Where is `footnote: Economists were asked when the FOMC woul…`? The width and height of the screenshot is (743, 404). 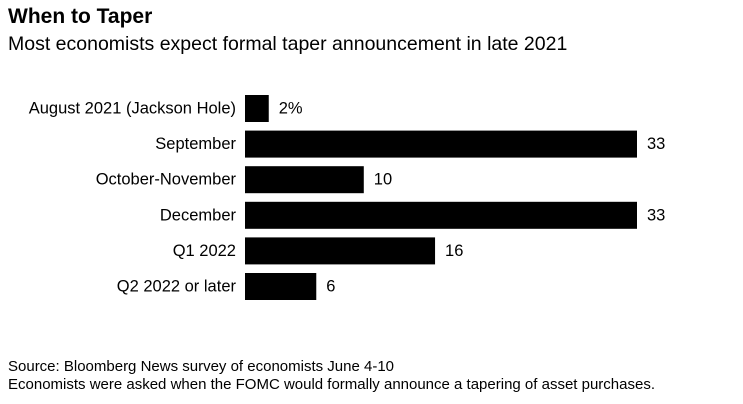
footnote: Economists were asked when the FOMC woul… is located at coordinates (331, 384).